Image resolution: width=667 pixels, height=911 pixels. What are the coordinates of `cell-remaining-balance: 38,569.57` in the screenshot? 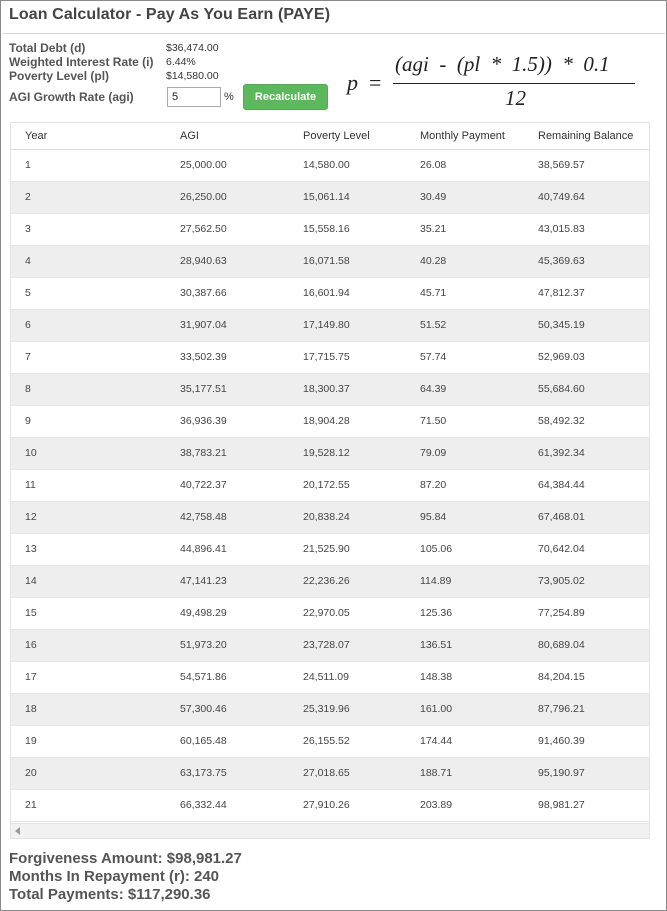 It's located at (586, 165).